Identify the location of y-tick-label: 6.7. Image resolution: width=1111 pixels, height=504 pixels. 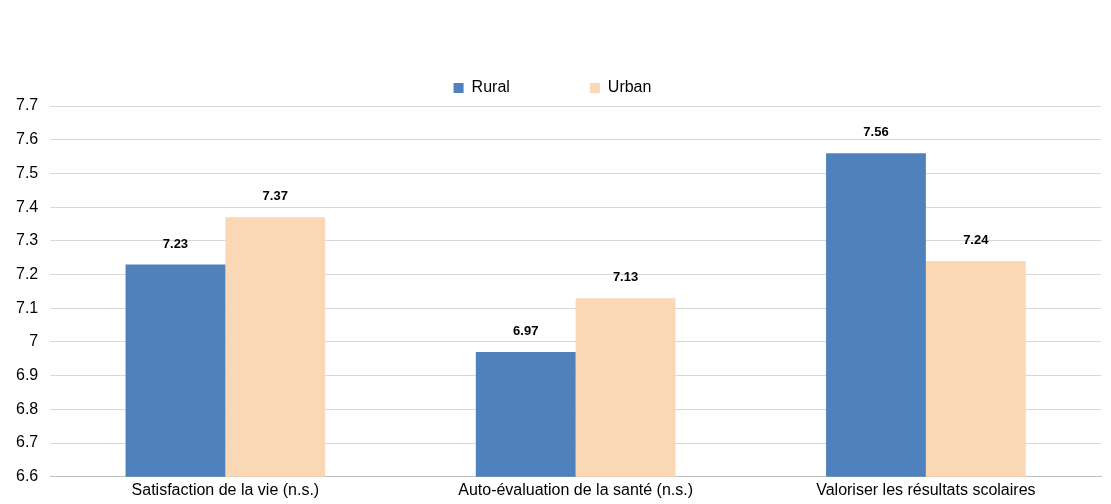
(27, 442).